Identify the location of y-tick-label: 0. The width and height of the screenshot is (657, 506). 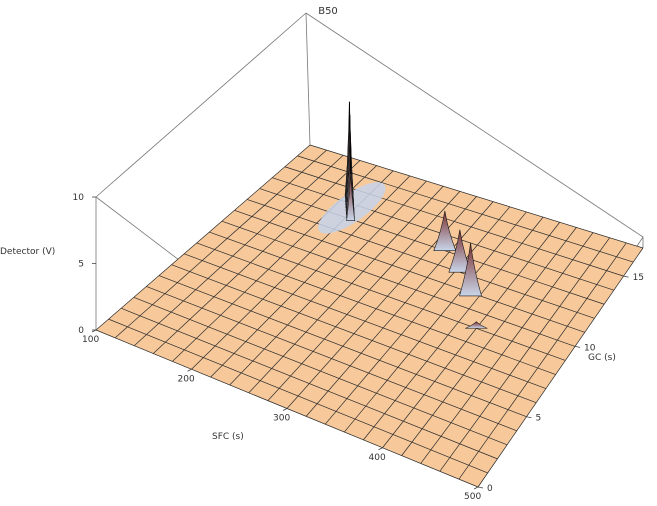
(490, 489).